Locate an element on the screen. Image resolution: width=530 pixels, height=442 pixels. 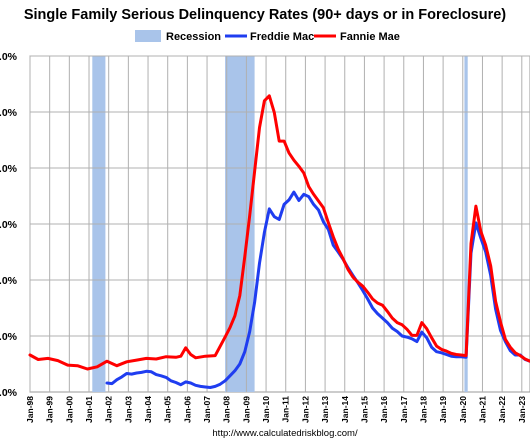
x-tick-label: Jan-12 is located at coordinates (305, 409).